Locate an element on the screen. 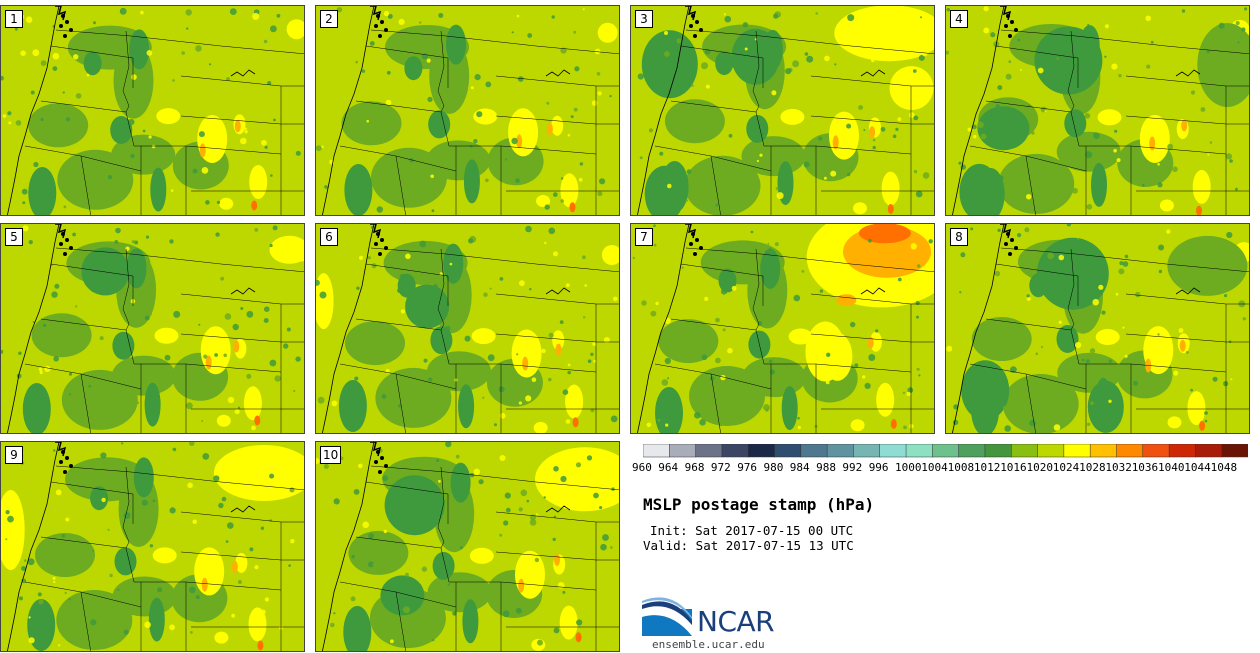 The height and width of the screenshot is (653, 1260). map-panel-8: 8 is located at coordinates (1097, 328).